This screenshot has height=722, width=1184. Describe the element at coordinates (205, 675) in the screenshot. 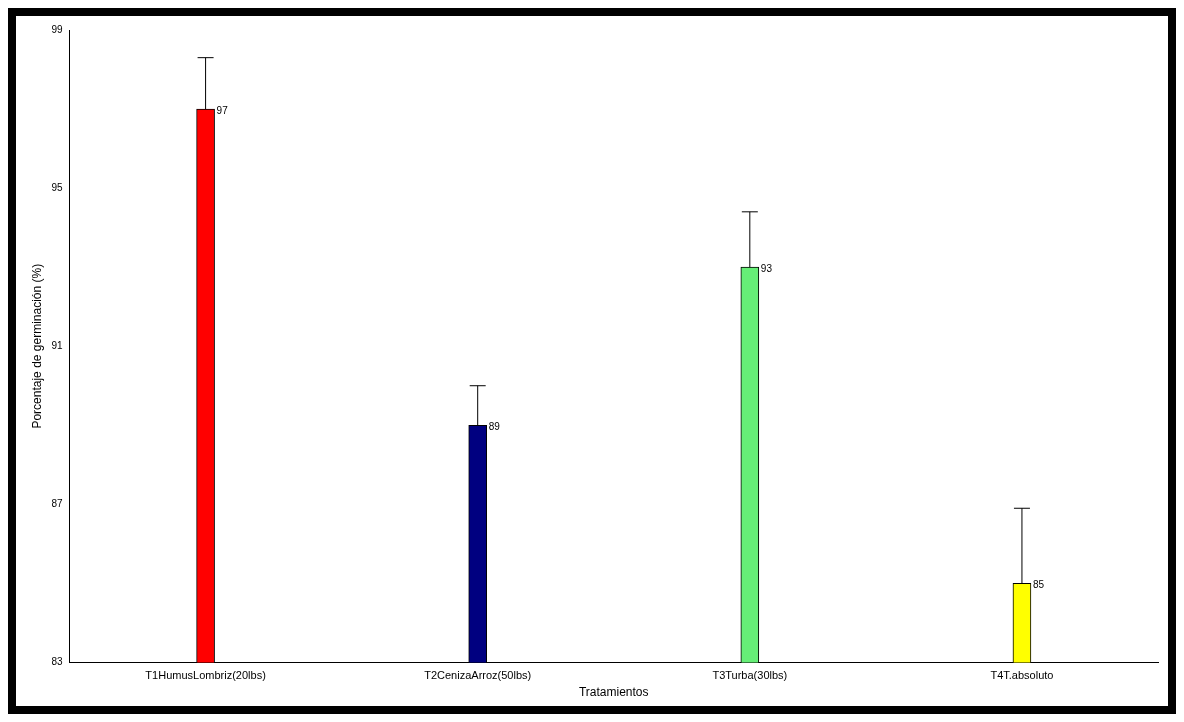

I see `x-tick-label: T1HumusLombriz(20lbs)` at that location.